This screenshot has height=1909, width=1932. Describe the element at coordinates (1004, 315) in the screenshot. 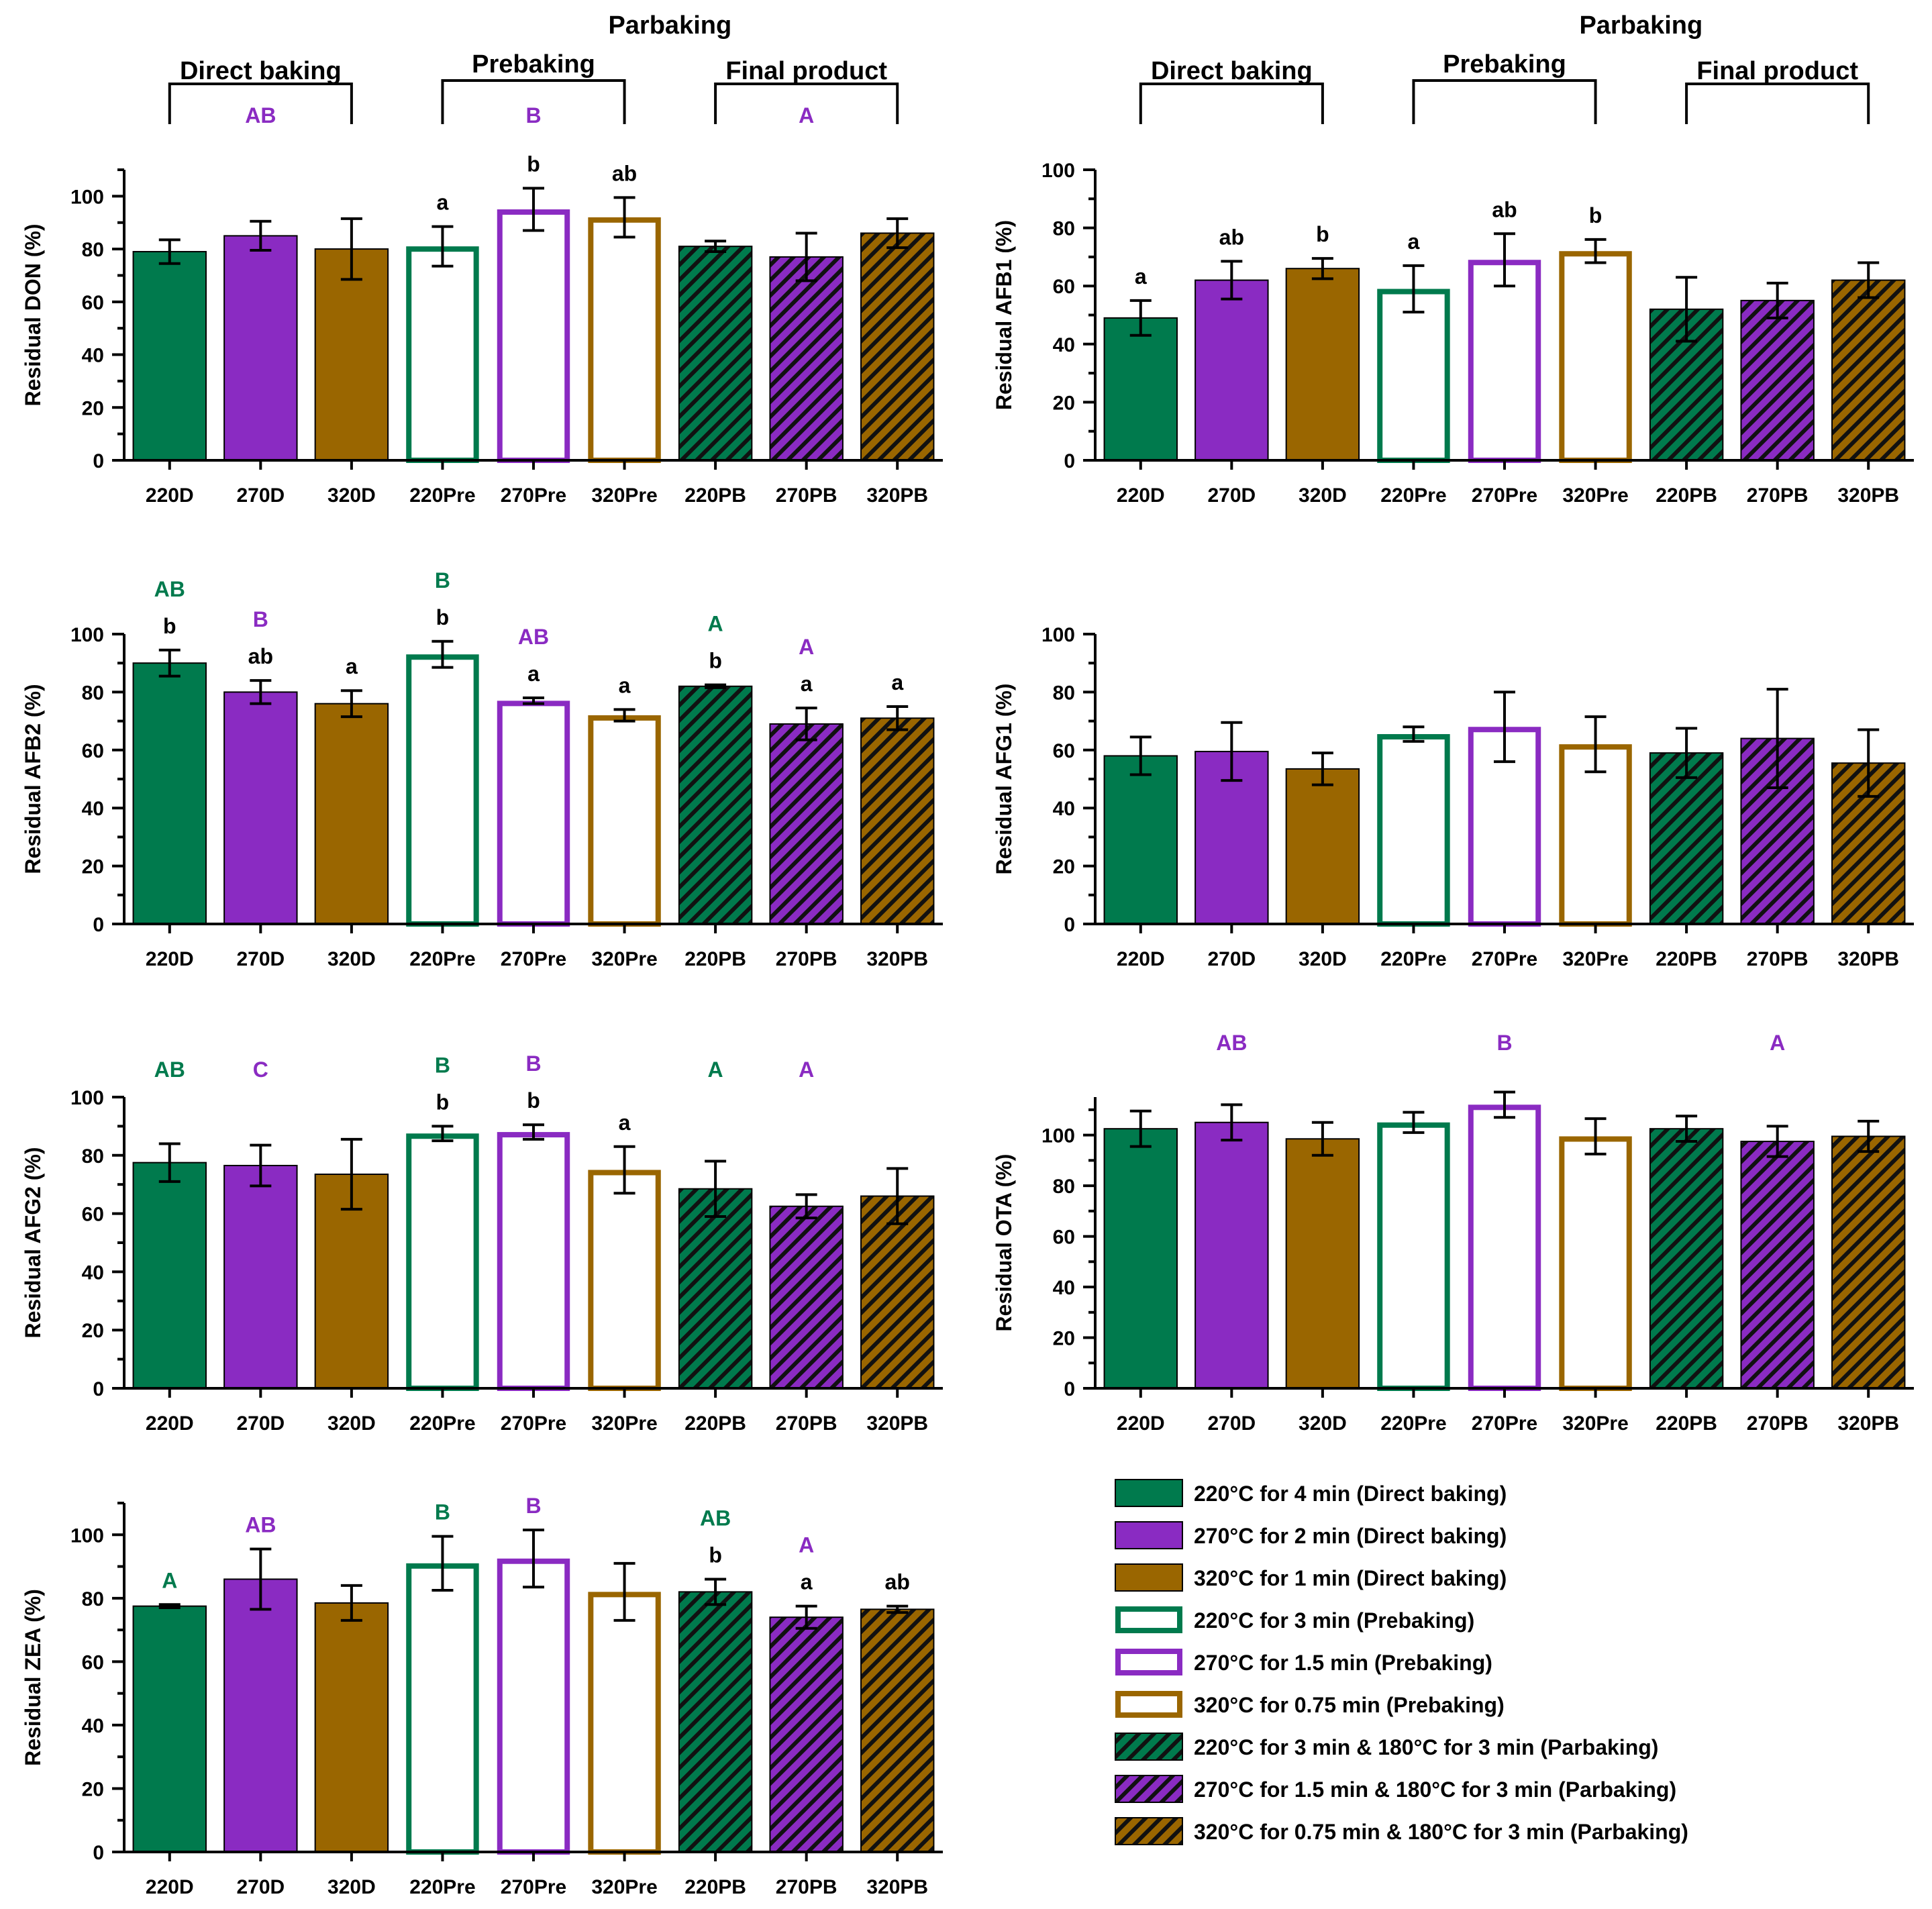

I see `y-axis-label: Residual AFB1 (%)` at that location.